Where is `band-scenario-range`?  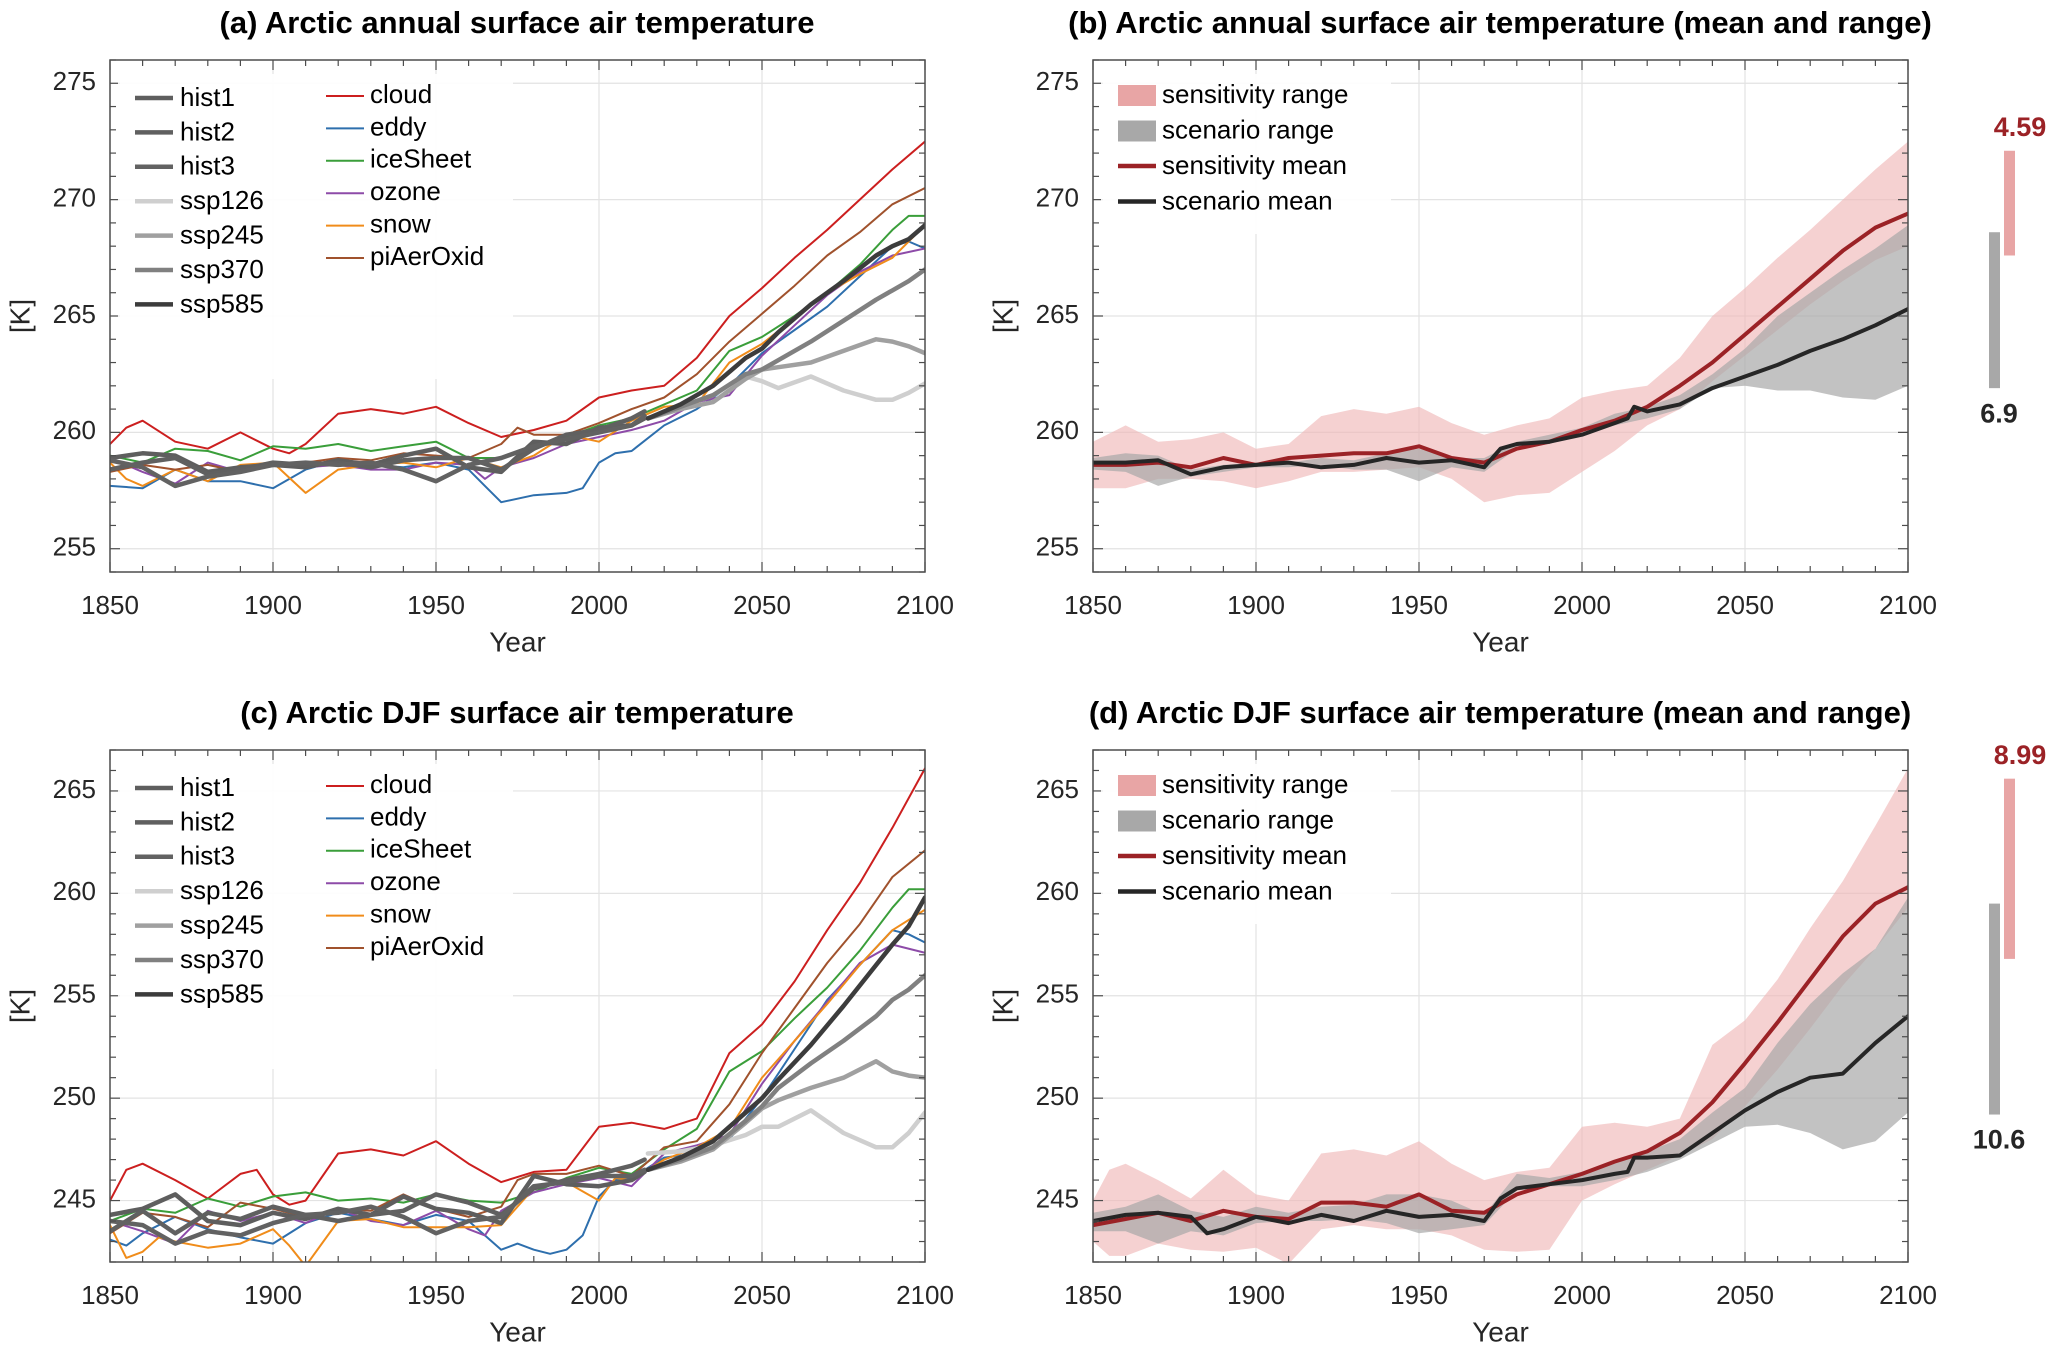 band-scenario-range is located at coordinates (1500, 1070).